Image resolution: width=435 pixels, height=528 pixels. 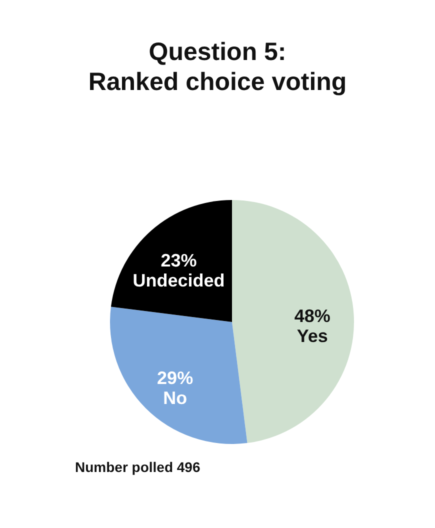 I want to click on data-label: 48%, so click(x=312, y=316).